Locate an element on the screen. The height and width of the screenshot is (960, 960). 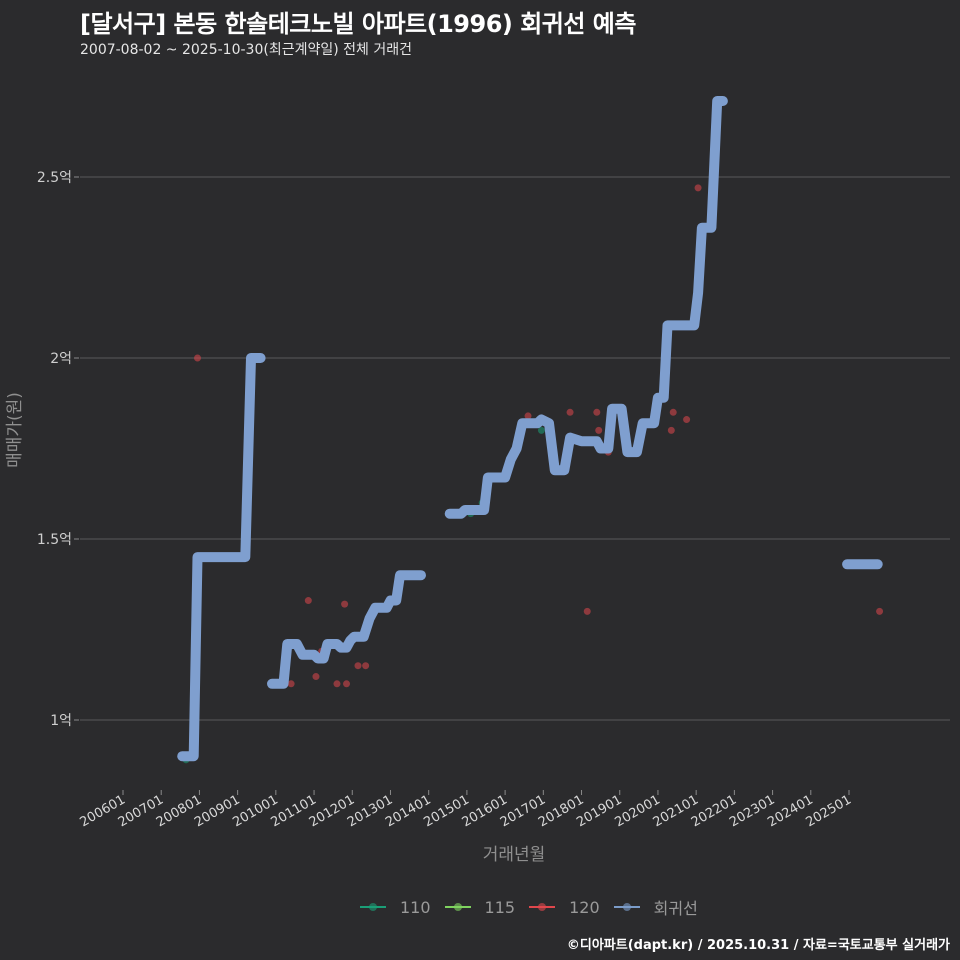
y-tick-label: 2억 is located at coordinates (61, 359).